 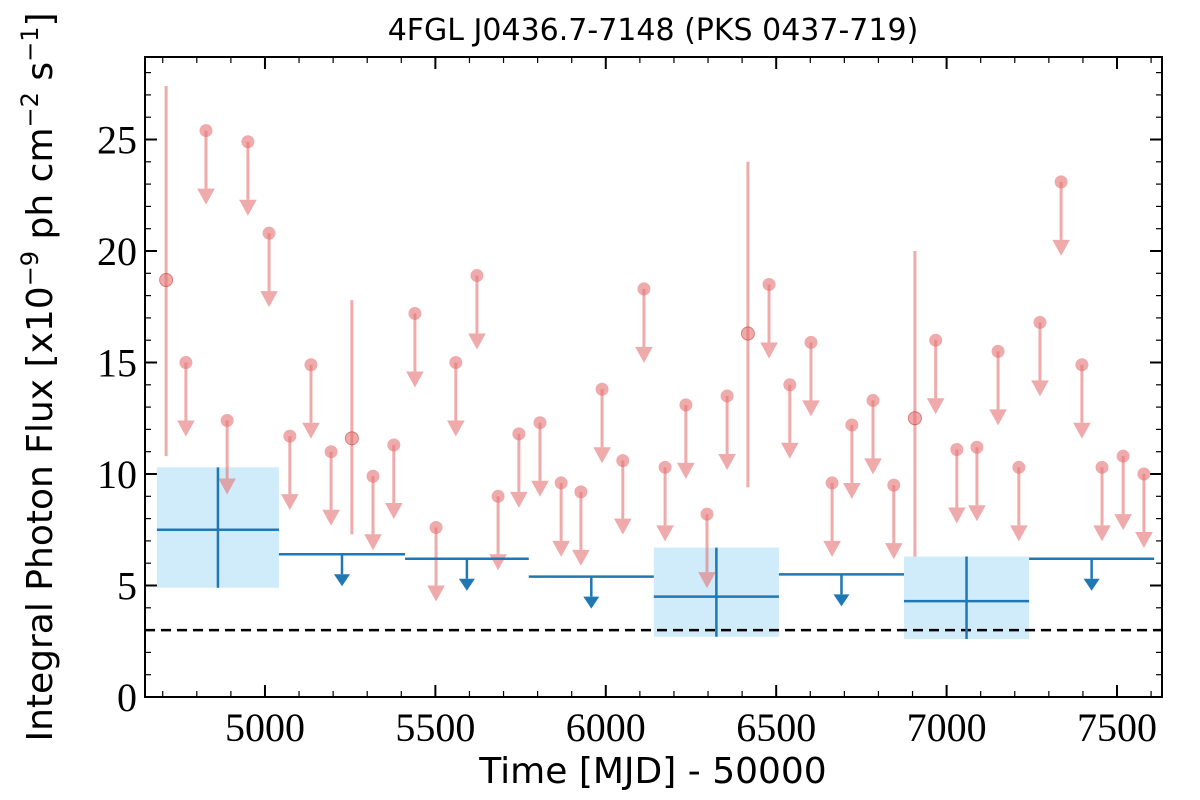 What do you see at coordinates (127, 697) in the screenshot?
I see `y-tick-label: 0` at bounding box center [127, 697].